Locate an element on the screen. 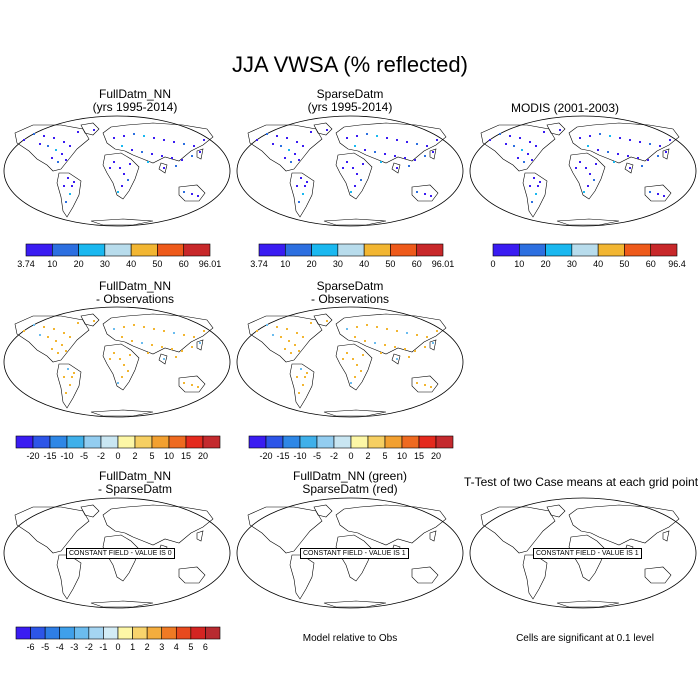 This screenshot has width=700, height=700. colorbar-fulldatm-minus-obs: -20 -15 -10 -5 -2 0 2 5 10 15 20 is located at coordinates (118, 448).